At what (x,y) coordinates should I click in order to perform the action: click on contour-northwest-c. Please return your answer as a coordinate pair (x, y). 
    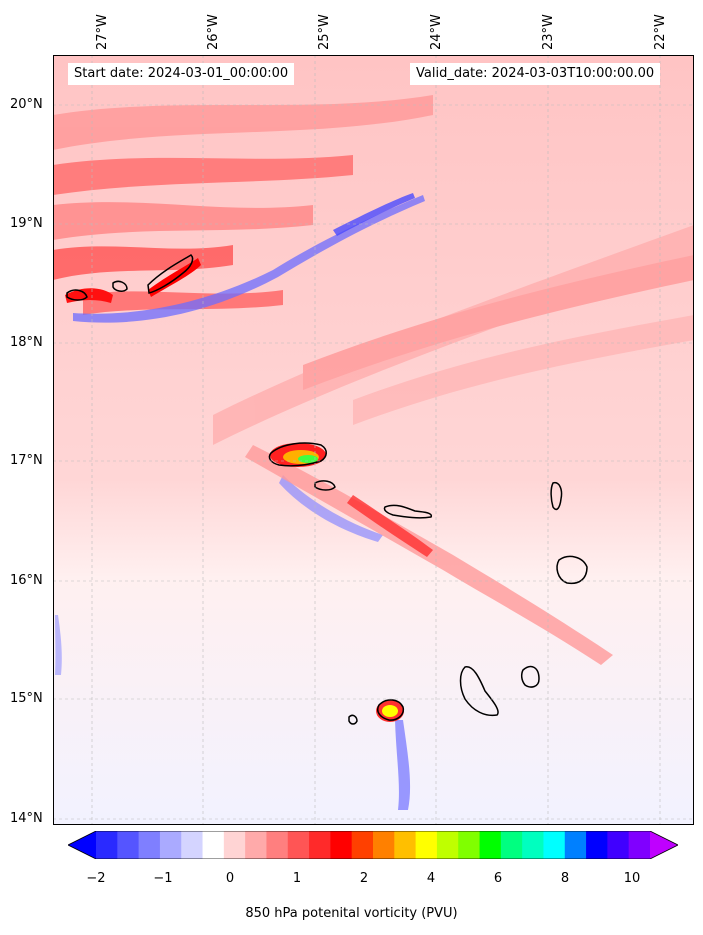
    Looking at the image, I should click on (120, 286).